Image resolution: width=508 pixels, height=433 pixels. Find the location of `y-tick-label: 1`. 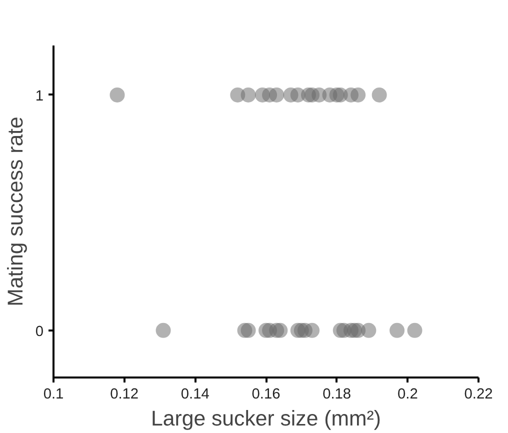

y-tick-label: 1 is located at coordinates (39, 96).